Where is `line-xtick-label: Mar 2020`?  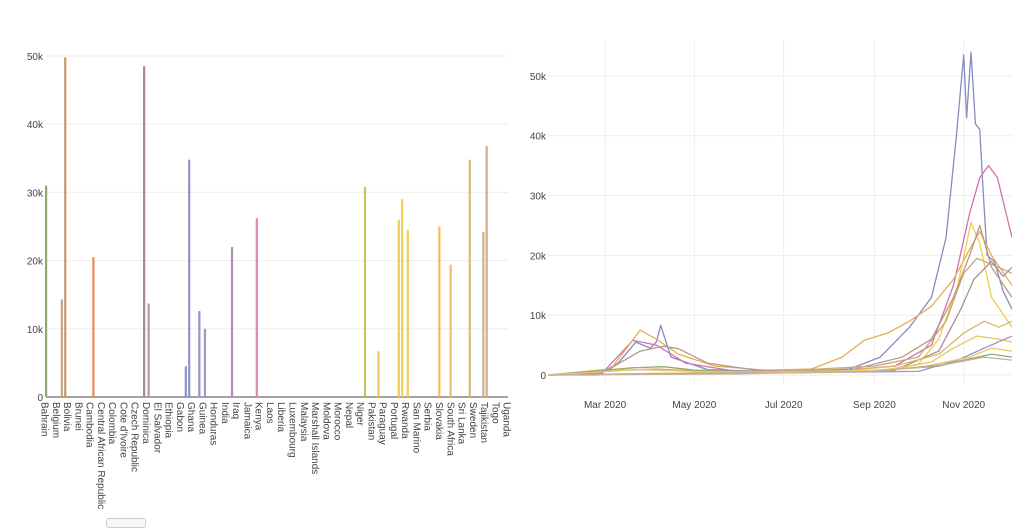
line-xtick-label: Mar 2020 is located at coordinates (605, 405).